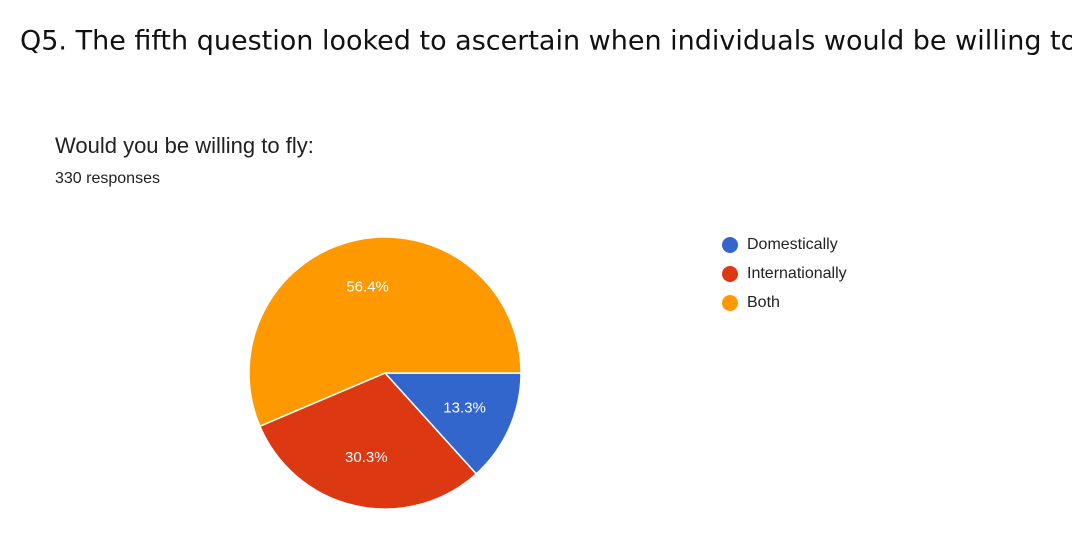  What do you see at coordinates (464, 407) in the screenshot?
I see `slice-label: 13.3%` at bounding box center [464, 407].